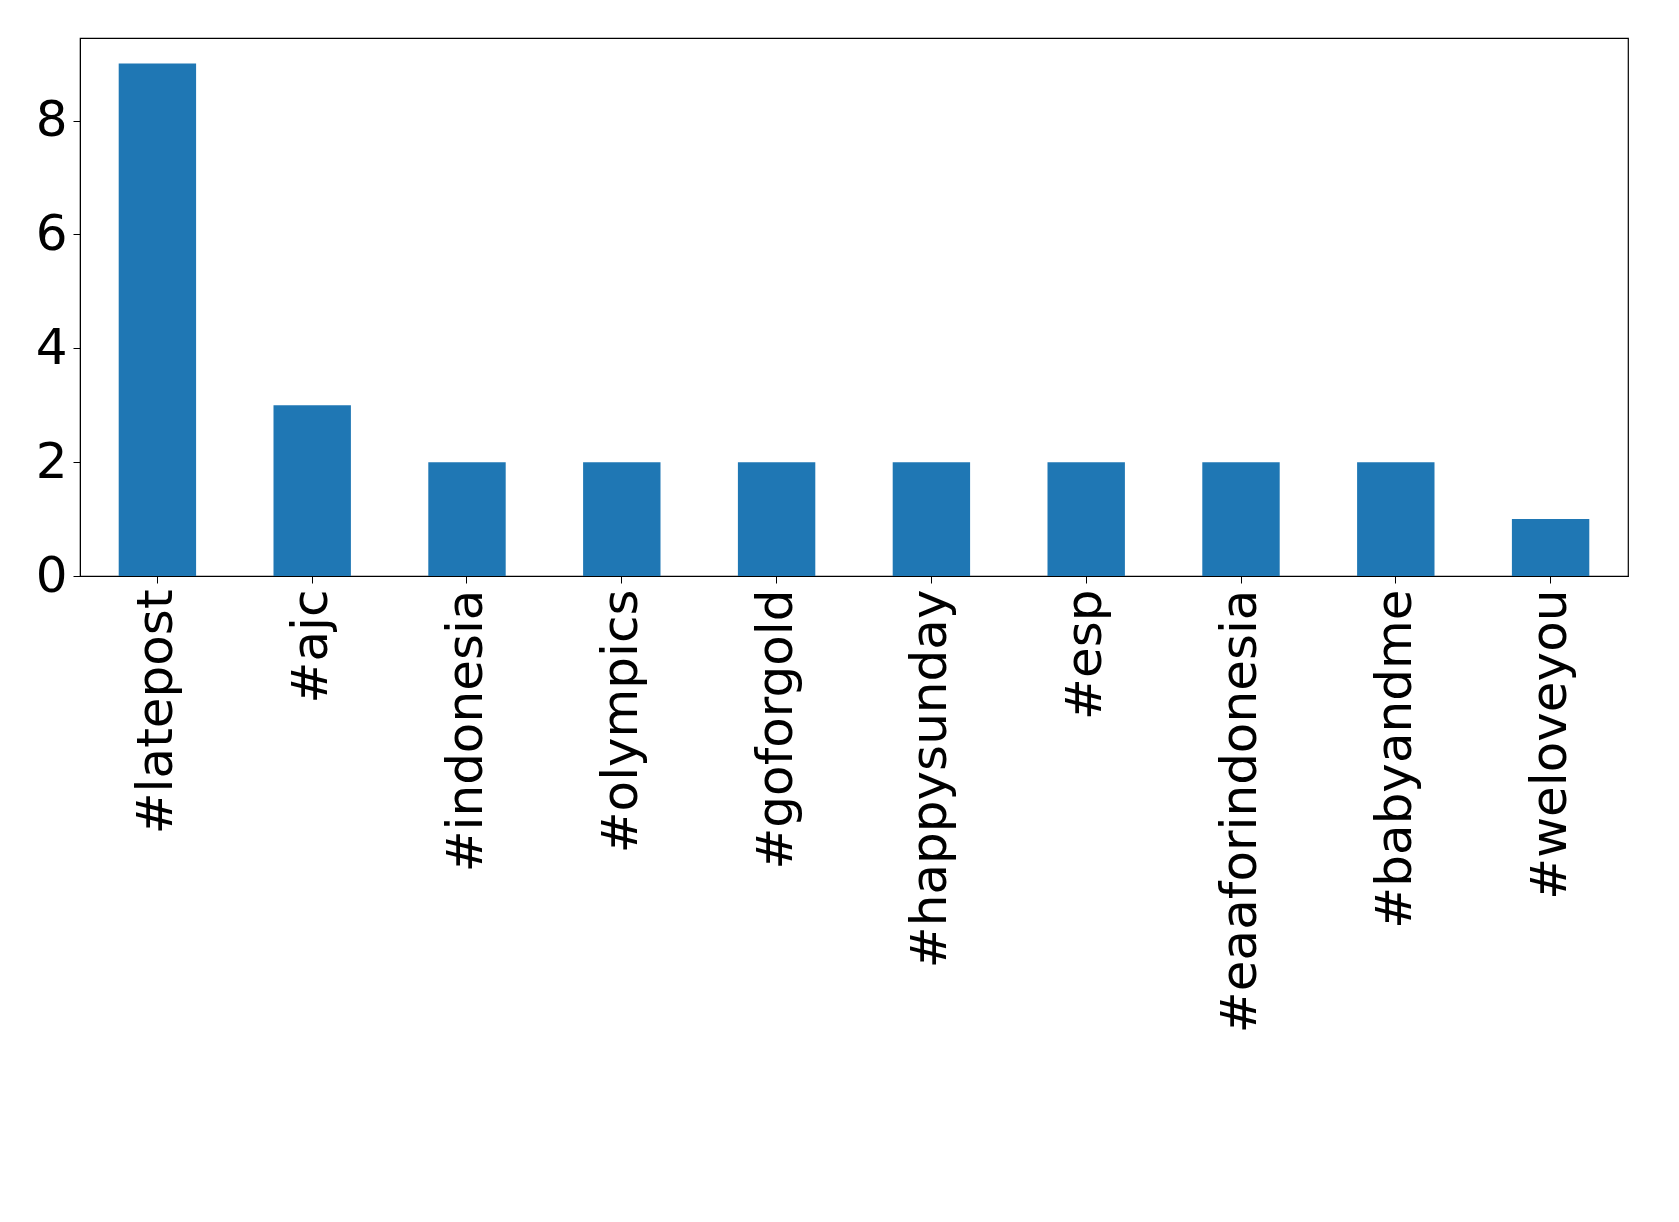 This screenshot has width=1679, height=1222. Describe the element at coordinates (51, 346) in the screenshot. I see `y-tick-label: 4` at that location.